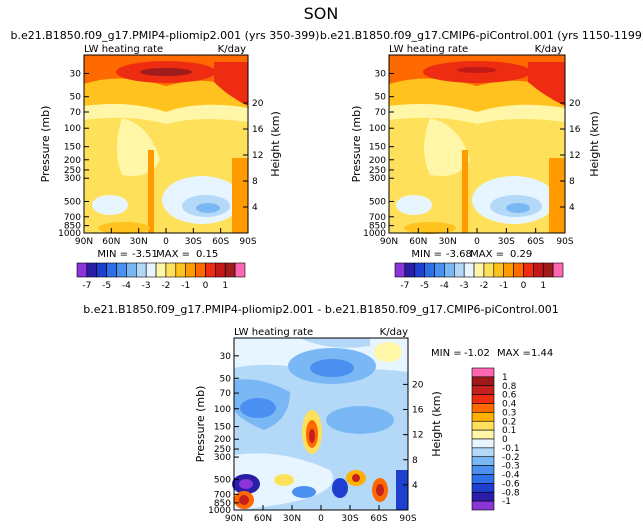  I want to click on x-tick-label: 90S, so click(407, 519).